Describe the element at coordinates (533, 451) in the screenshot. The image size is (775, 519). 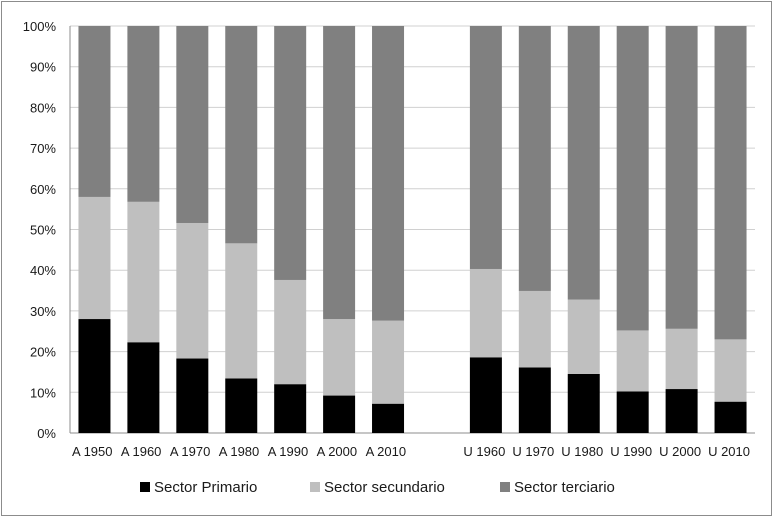
I see `x-tick-label: U 1970` at that location.